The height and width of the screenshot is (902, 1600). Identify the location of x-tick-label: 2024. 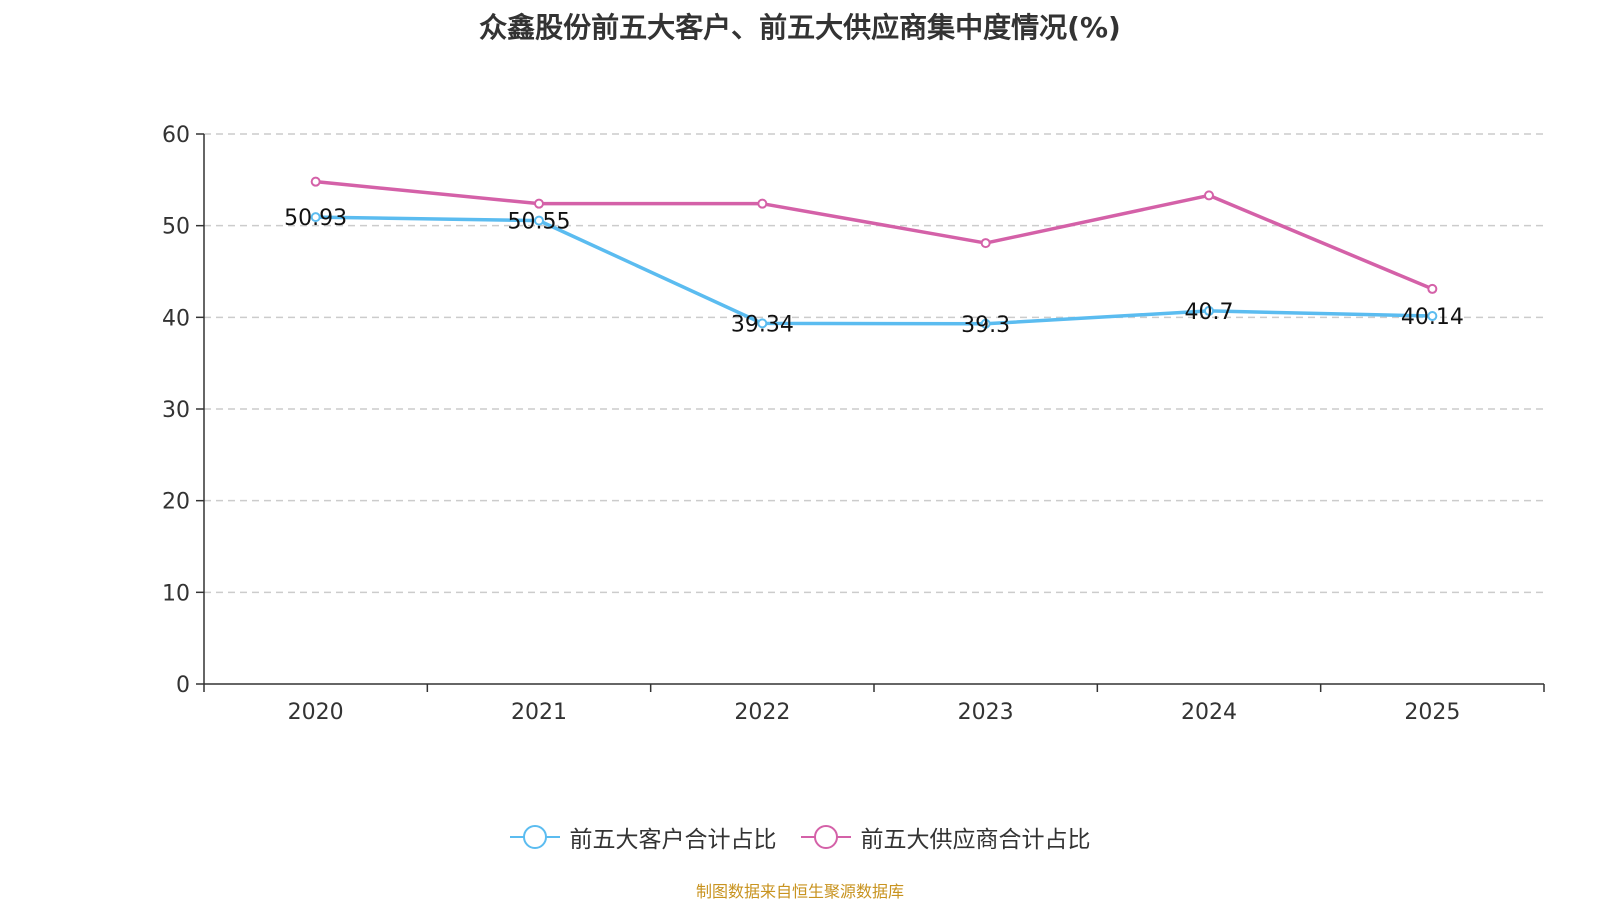
(1209, 712).